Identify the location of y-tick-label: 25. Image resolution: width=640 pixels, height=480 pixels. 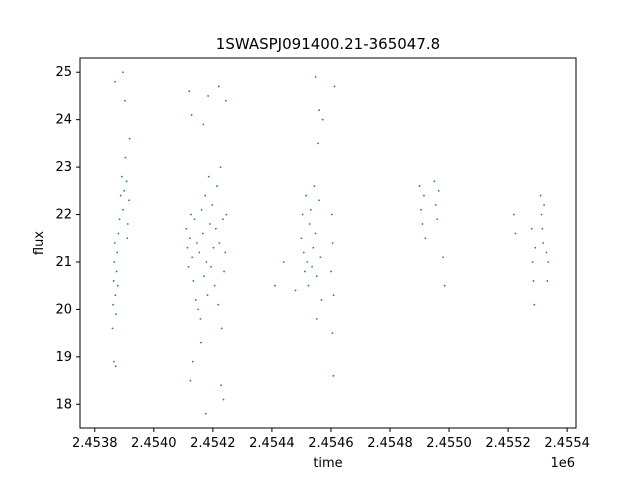
(63, 72).